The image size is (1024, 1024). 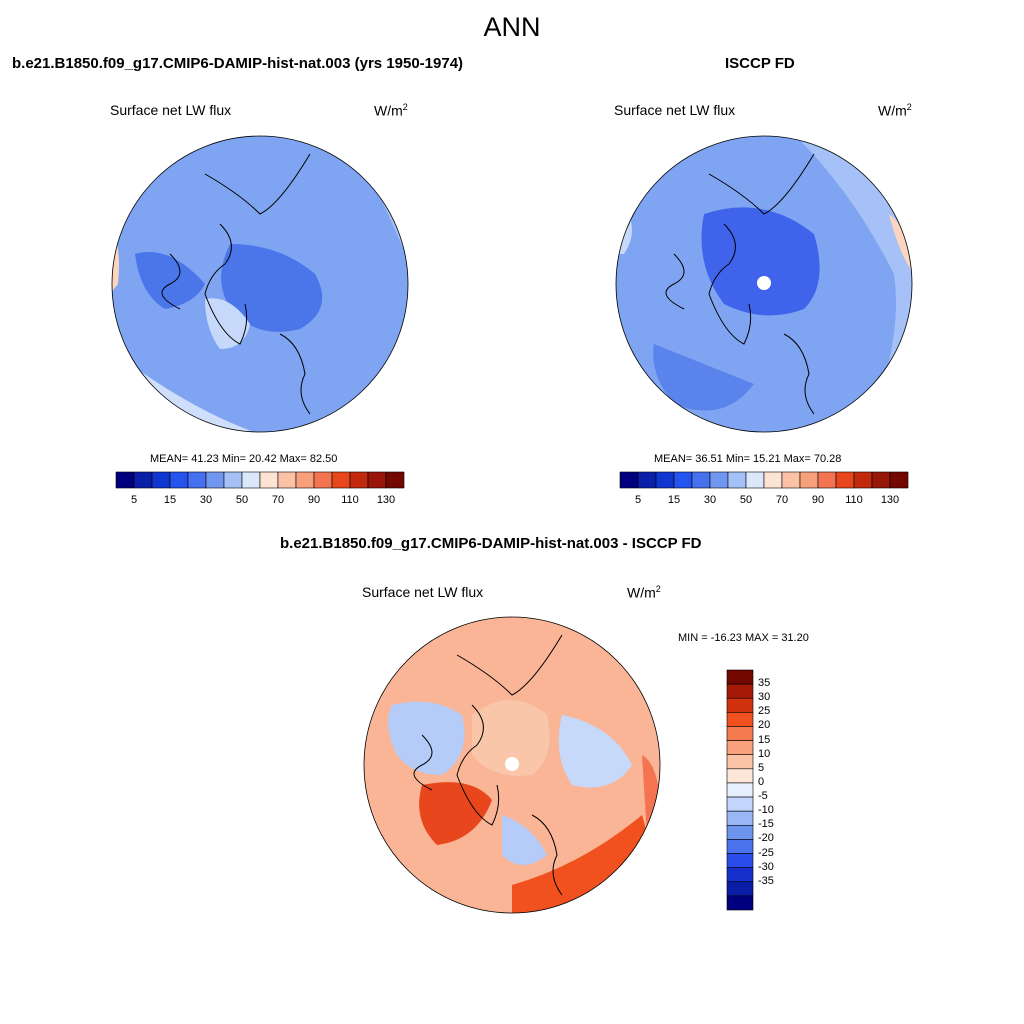 What do you see at coordinates (764, 739) in the screenshot?
I see `difference-colorbar-label: 15` at bounding box center [764, 739].